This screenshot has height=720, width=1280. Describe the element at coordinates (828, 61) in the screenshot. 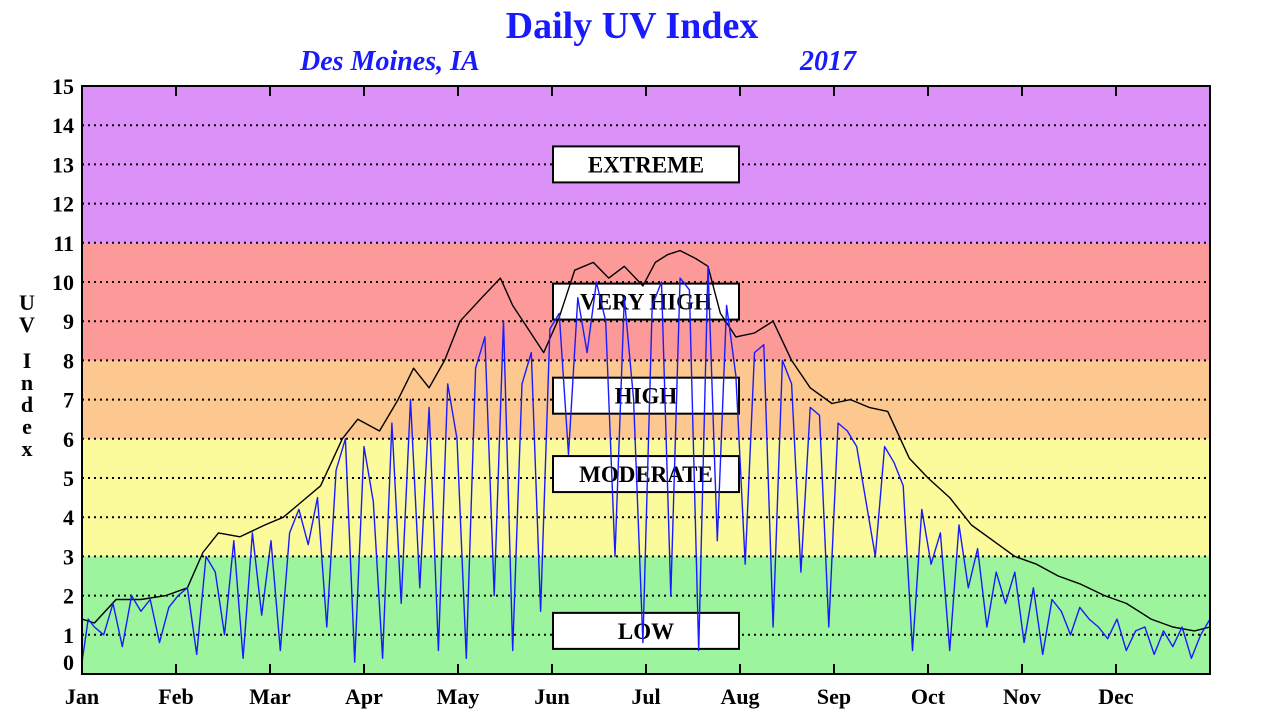

I see `chart-subtitle-year: 2017` at that location.